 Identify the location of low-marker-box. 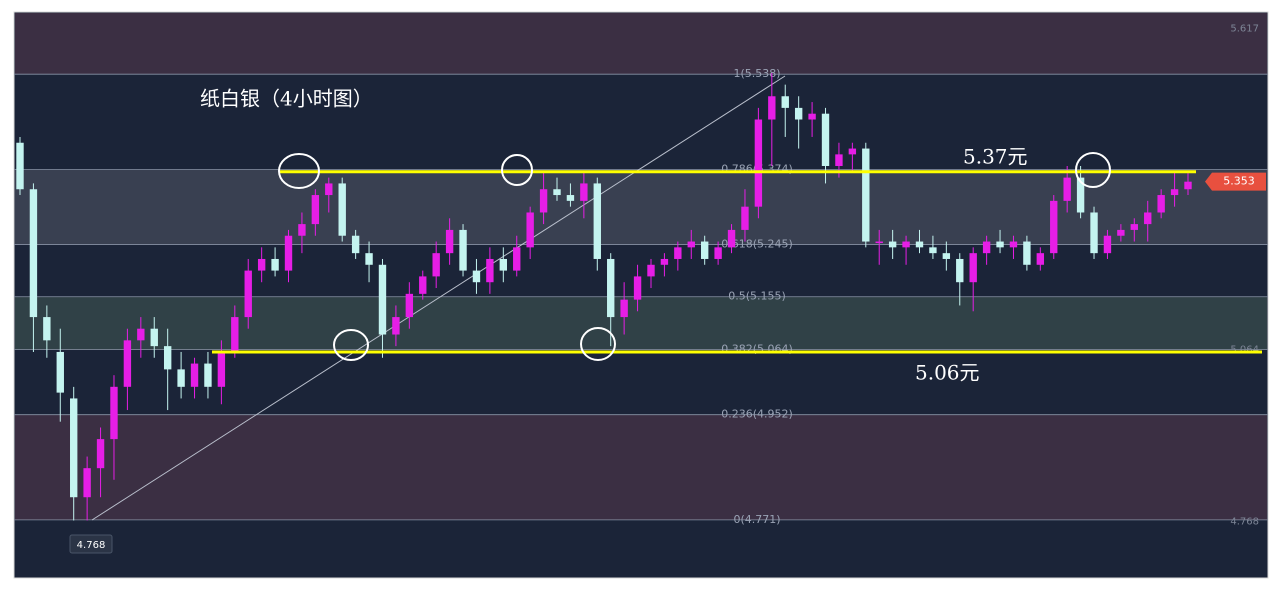
(91, 544).